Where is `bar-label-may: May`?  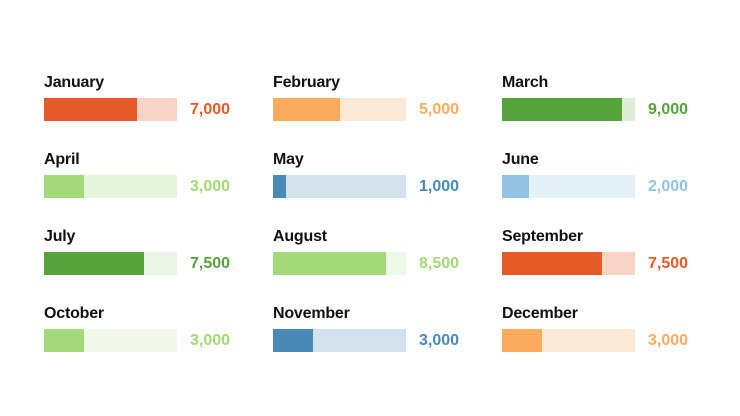 bar-label-may: May is located at coordinates (288, 159).